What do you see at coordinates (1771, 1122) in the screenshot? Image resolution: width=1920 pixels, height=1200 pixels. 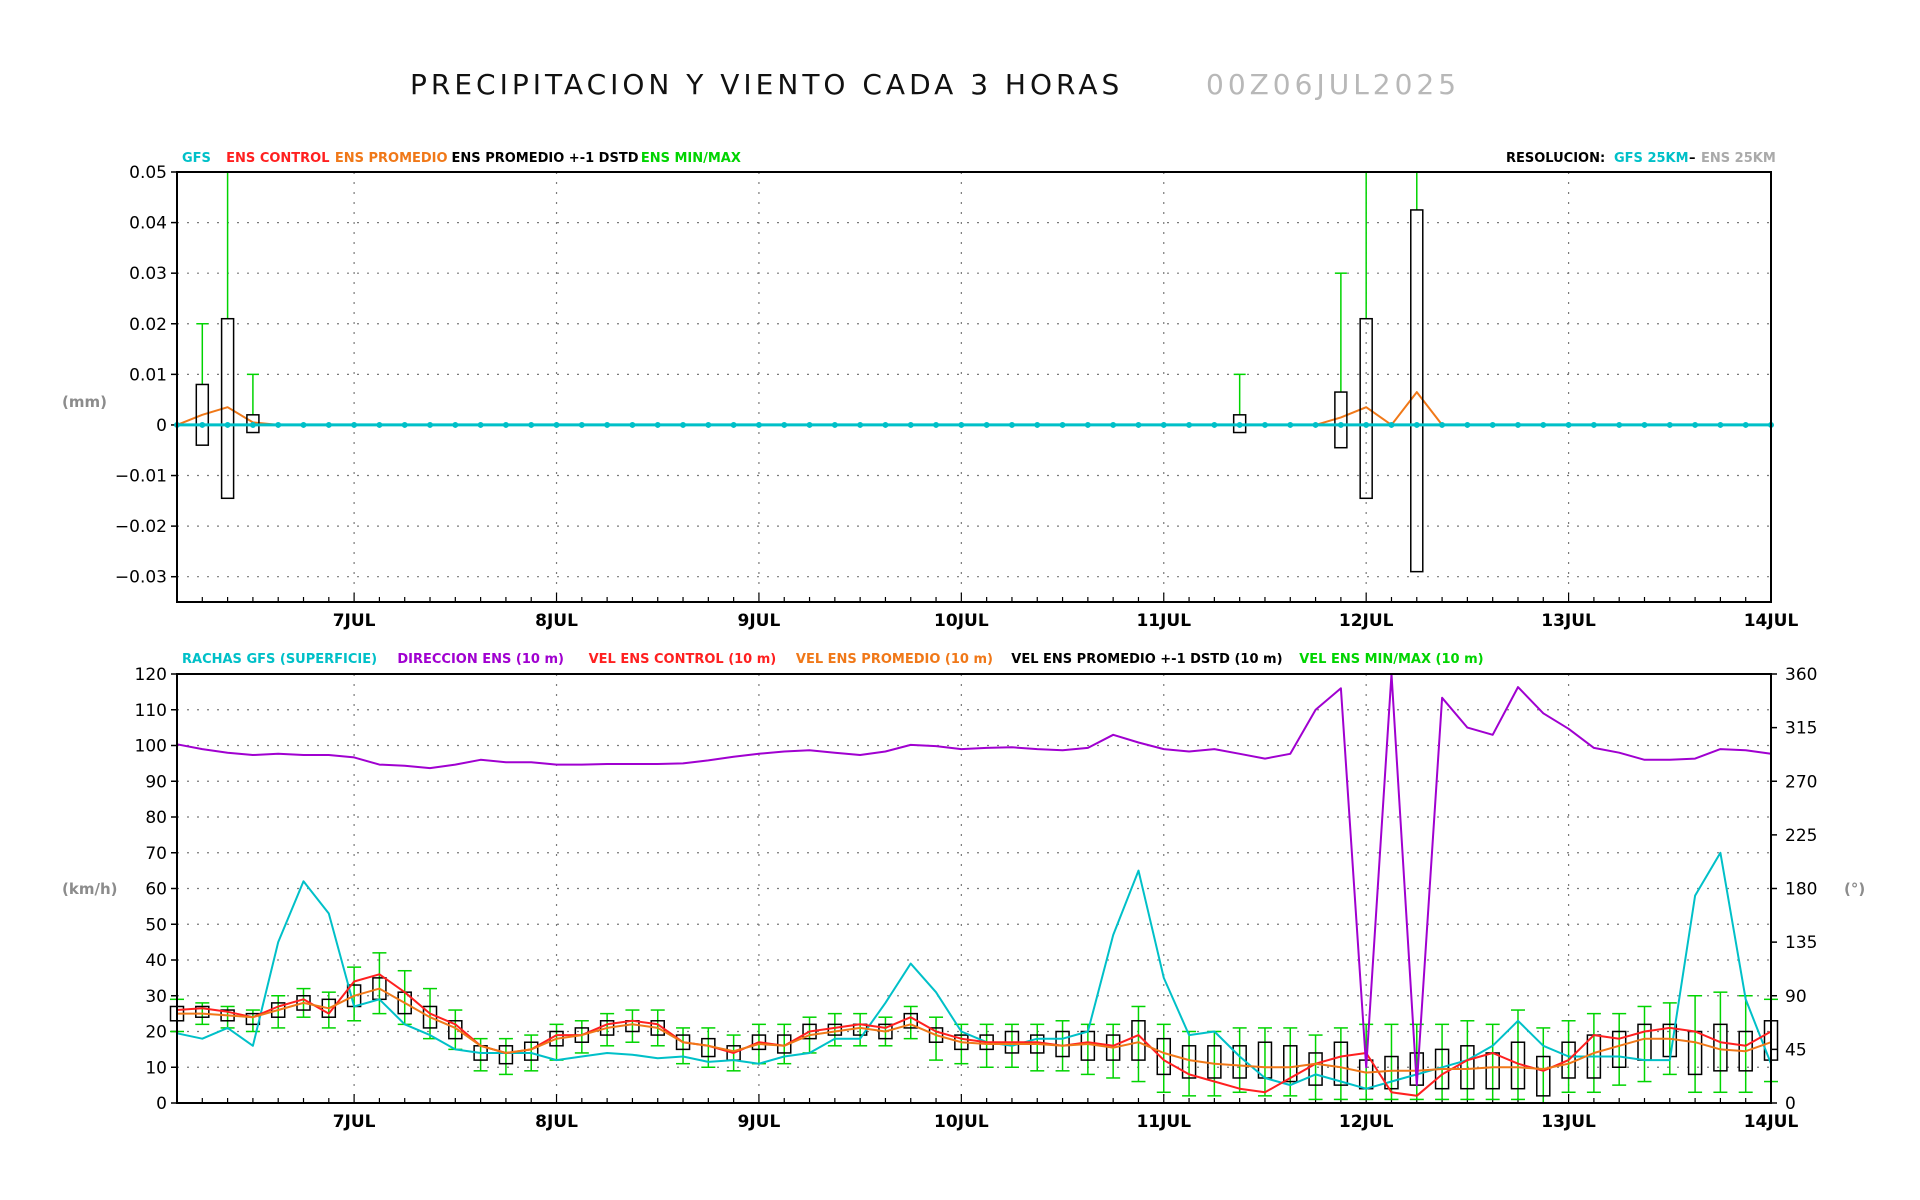 I see `x-tick-label: 14JUL` at bounding box center [1771, 1122].